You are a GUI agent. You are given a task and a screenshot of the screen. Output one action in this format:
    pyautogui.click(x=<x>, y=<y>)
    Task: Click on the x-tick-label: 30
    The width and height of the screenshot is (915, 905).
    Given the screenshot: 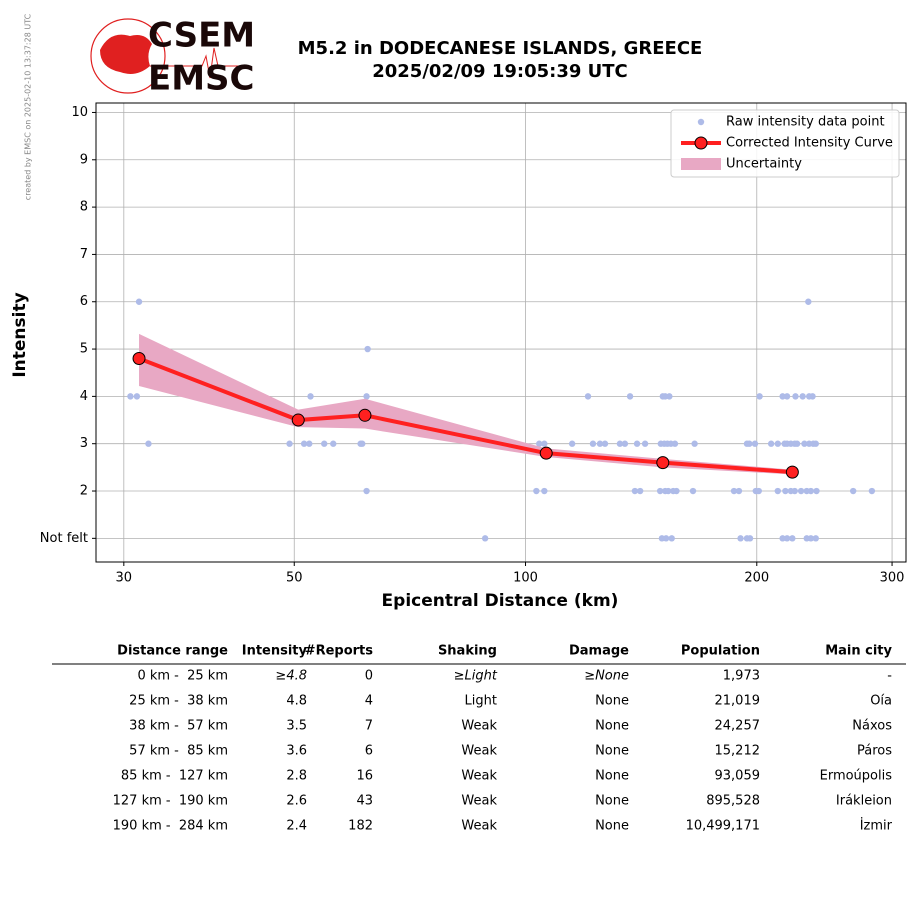 What is the action you would take?
    pyautogui.click(x=124, y=578)
    